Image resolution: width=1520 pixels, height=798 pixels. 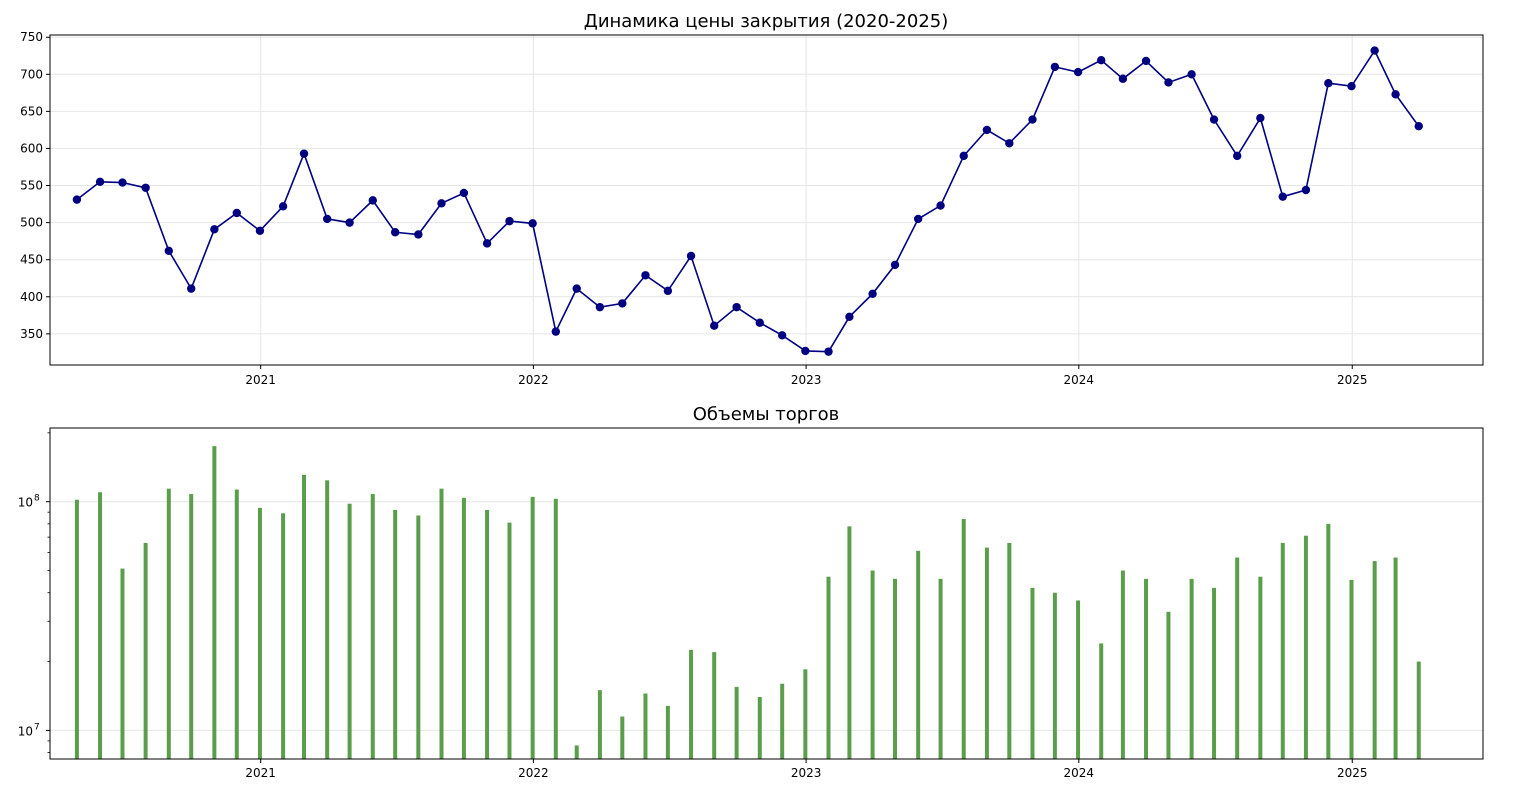 What do you see at coordinates (1079, 773) in the screenshot?
I see `volume-xtick-label: 2024` at bounding box center [1079, 773].